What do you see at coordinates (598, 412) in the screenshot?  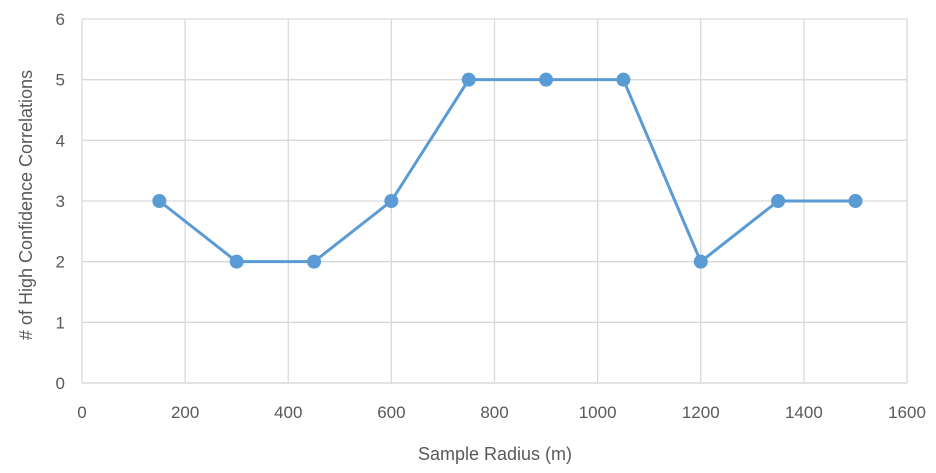 I see `x-tick-label: 1000` at bounding box center [598, 412].